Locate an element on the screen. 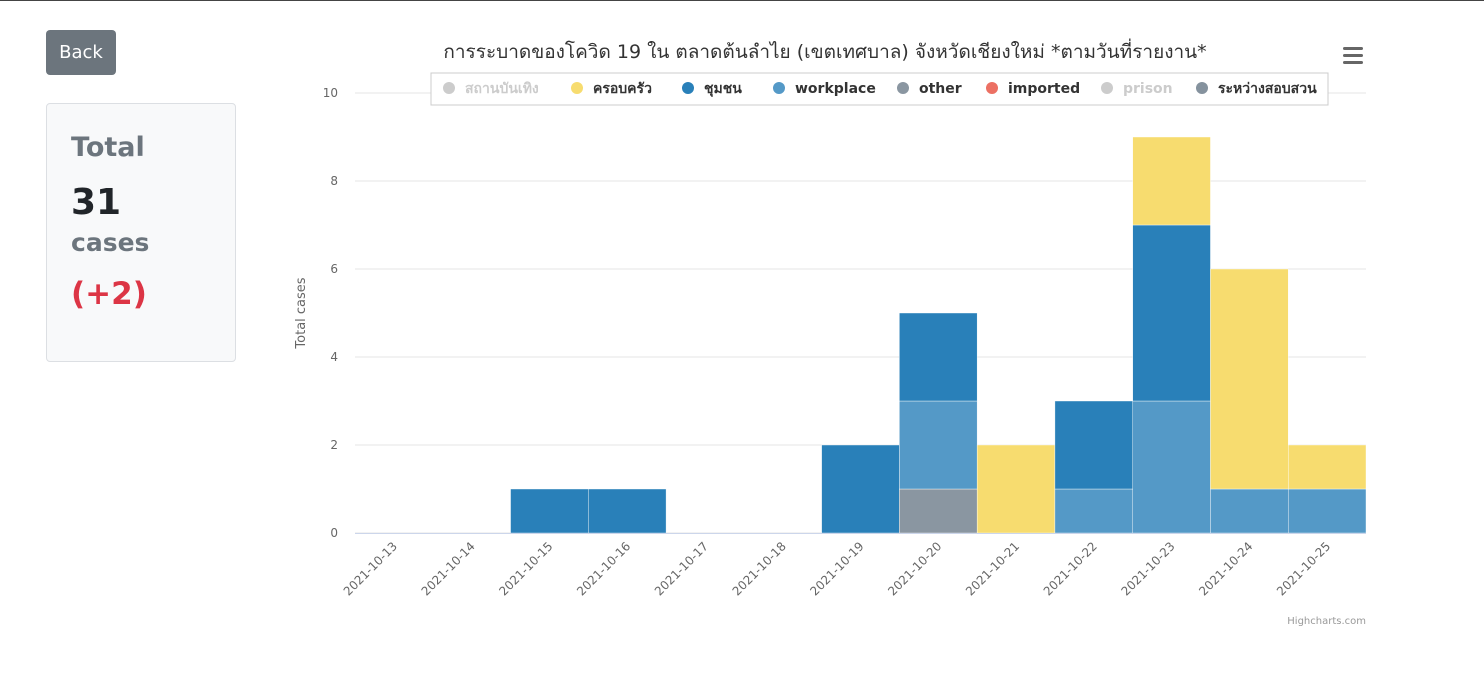 This screenshot has width=1484, height=679. legend-item: imported is located at coordinates (1033, 89).